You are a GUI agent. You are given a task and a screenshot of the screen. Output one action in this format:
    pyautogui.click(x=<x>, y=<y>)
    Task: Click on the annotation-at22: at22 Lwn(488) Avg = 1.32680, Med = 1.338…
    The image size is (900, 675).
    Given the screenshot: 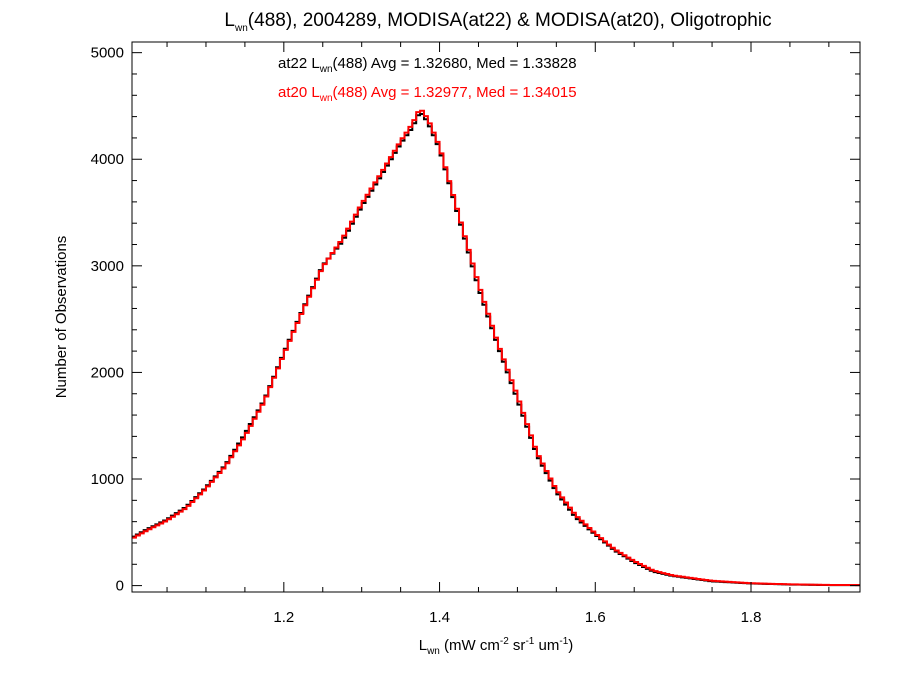 What is the action you would take?
    pyautogui.click(x=427, y=65)
    